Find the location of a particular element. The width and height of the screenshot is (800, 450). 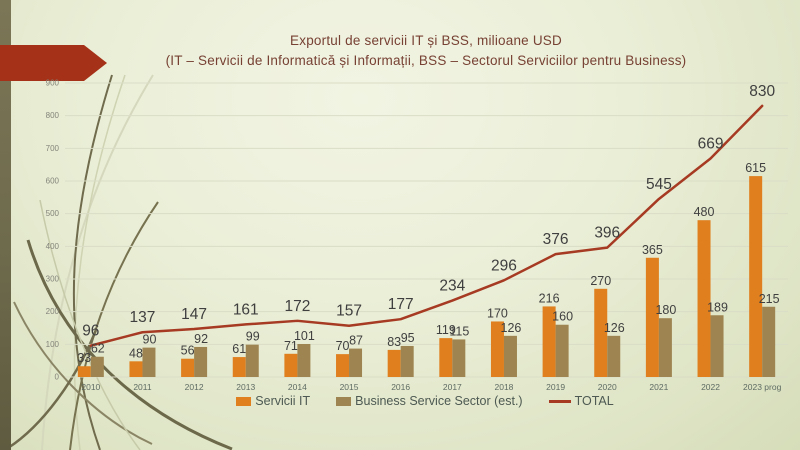

svg-text: 172 is located at coordinates (297, 306).